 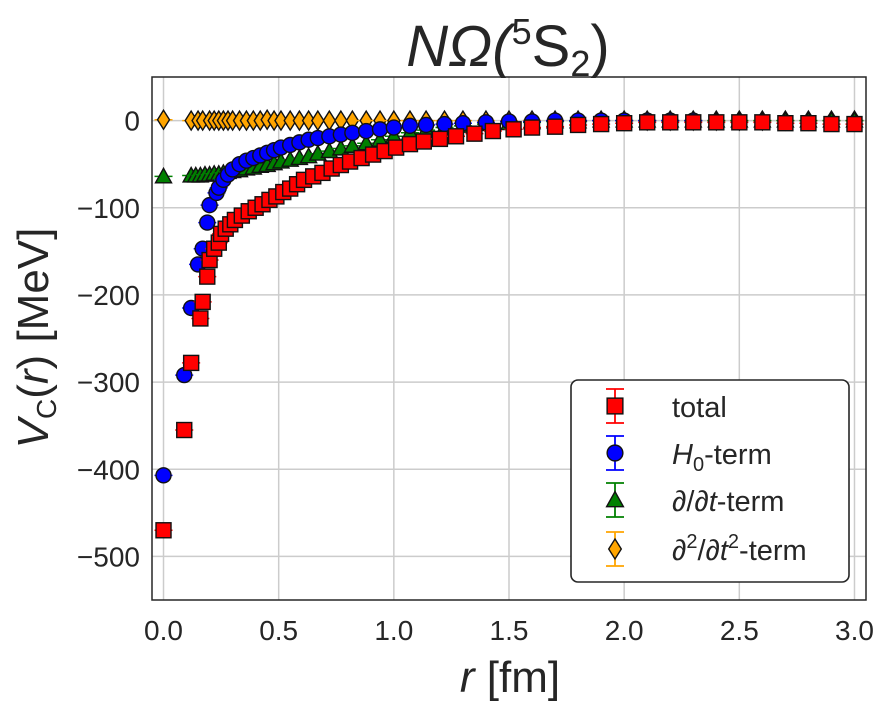 What do you see at coordinates (733, 542) in the screenshot?
I see `legend-label-d2-sup2: 2` at bounding box center [733, 542].